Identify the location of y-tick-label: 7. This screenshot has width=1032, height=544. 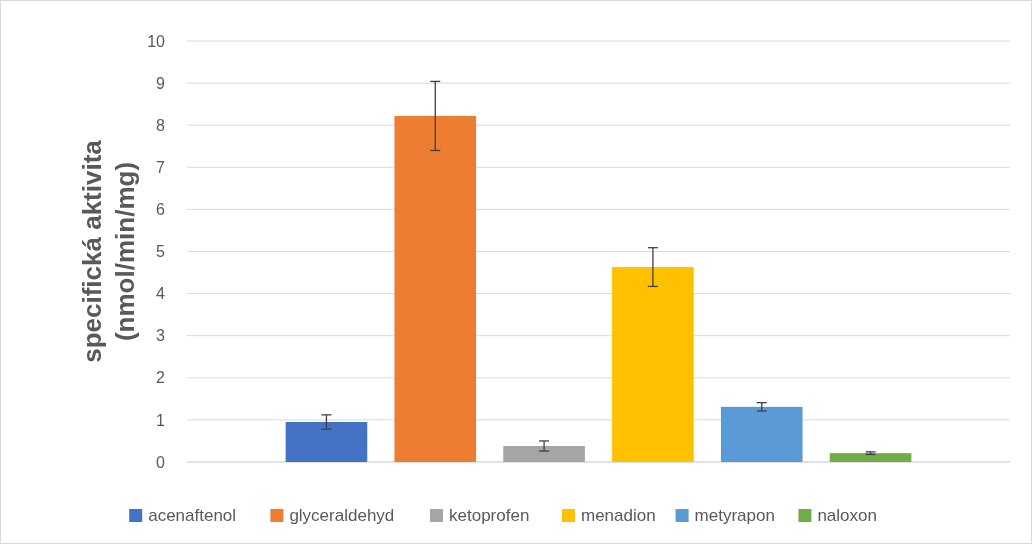
(161, 167).